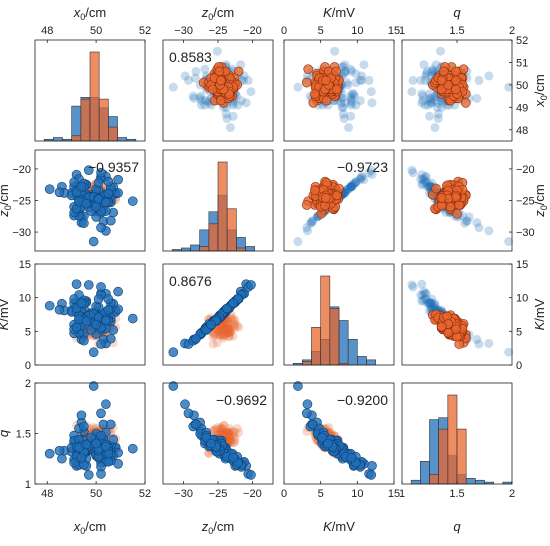 This screenshot has width=550, height=546. Describe the element at coordinates (539, 309) in the screenshot. I see `right-axis-label-K-unit: /mV` at that location.